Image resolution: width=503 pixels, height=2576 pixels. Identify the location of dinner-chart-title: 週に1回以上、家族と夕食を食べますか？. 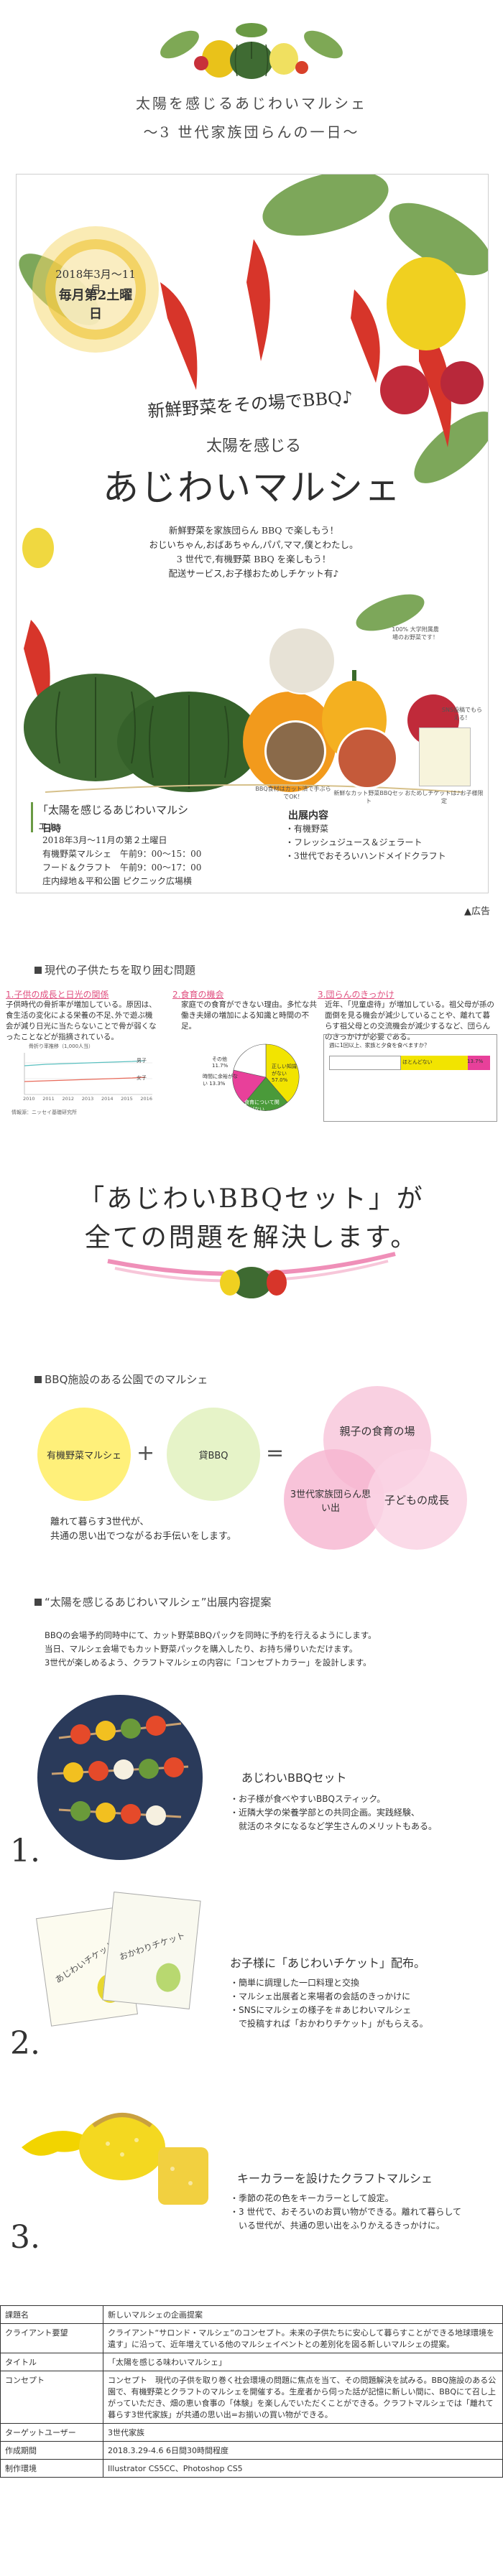
(379, 1045).